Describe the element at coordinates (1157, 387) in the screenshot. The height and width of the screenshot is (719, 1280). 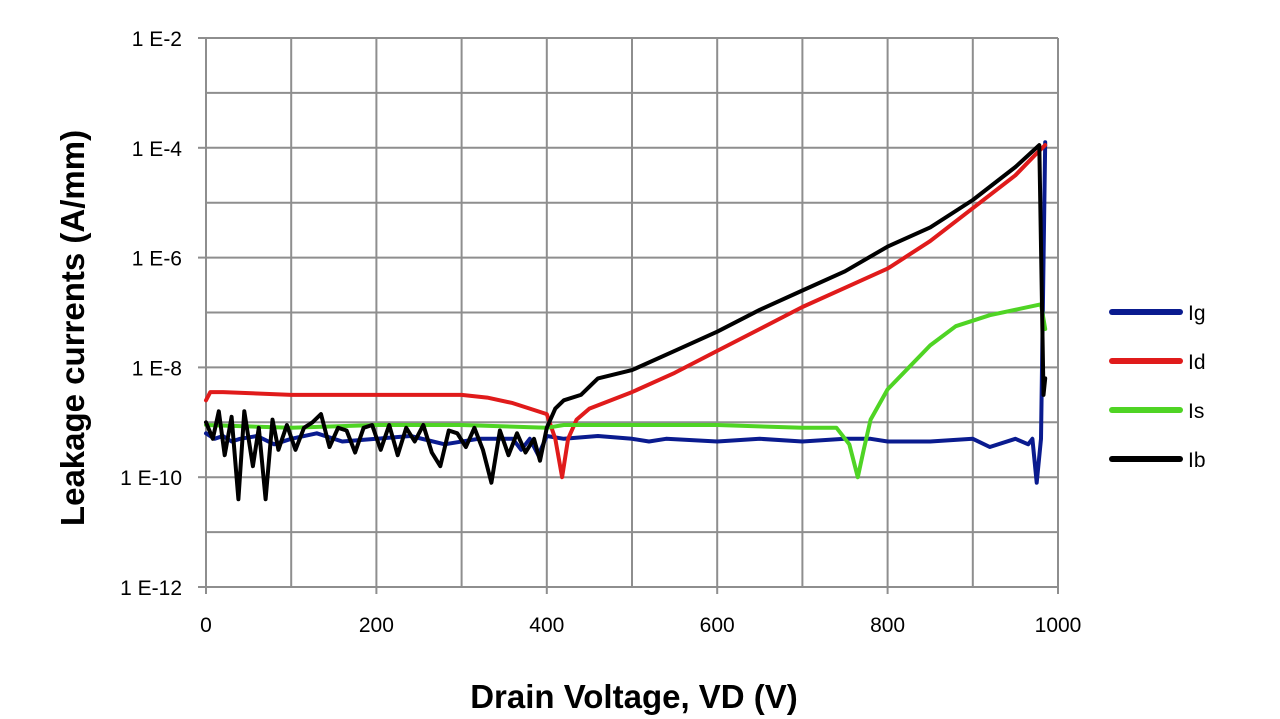
I see `legend: Ig Id Is Ib` at that location.